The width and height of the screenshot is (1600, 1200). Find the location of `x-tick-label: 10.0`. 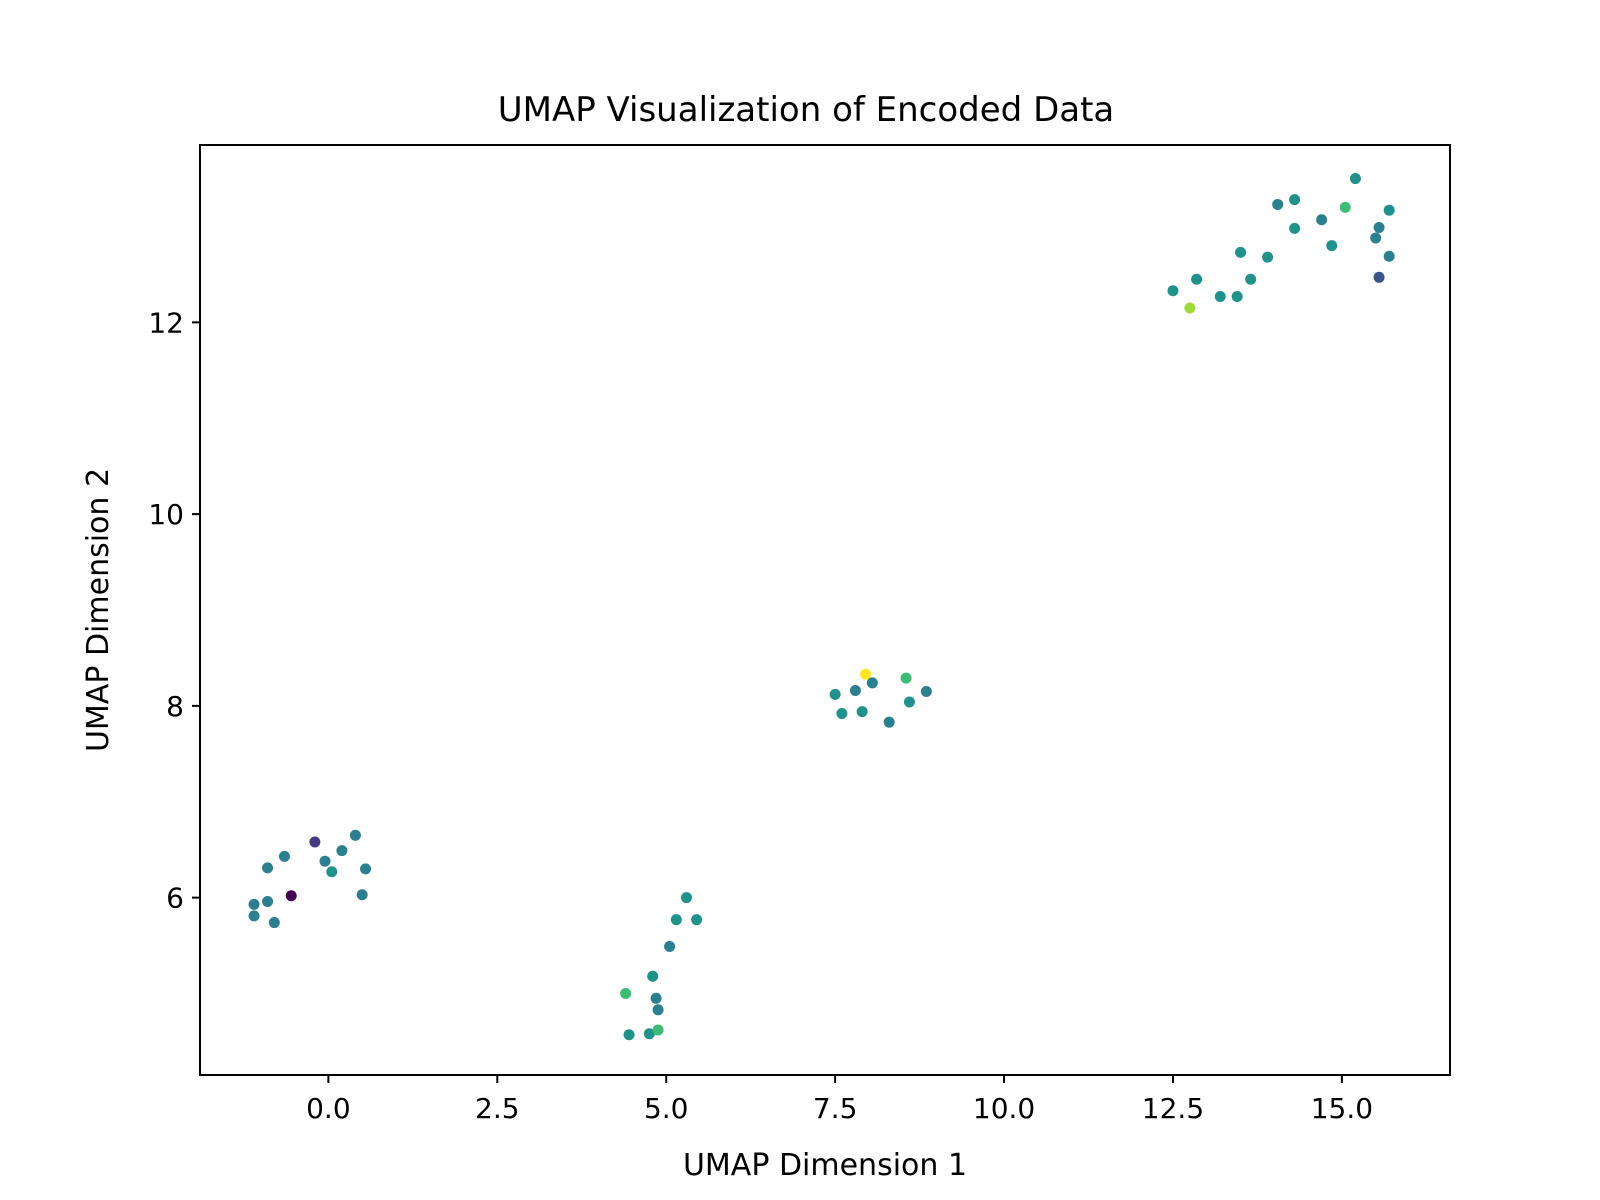

x-tick-label: 10.0 is located at coordinates (1004, 1108).